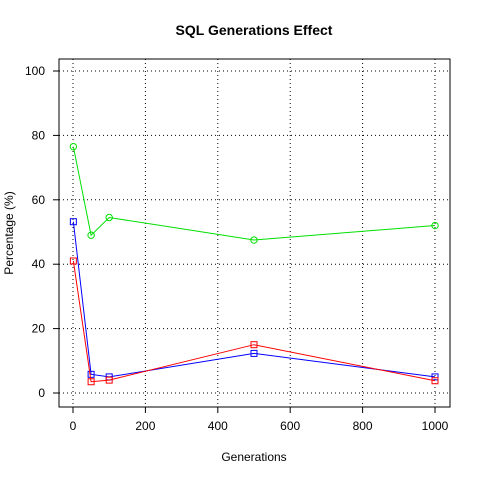  I want to click on x-tick-label: 800, so click(363, 426).